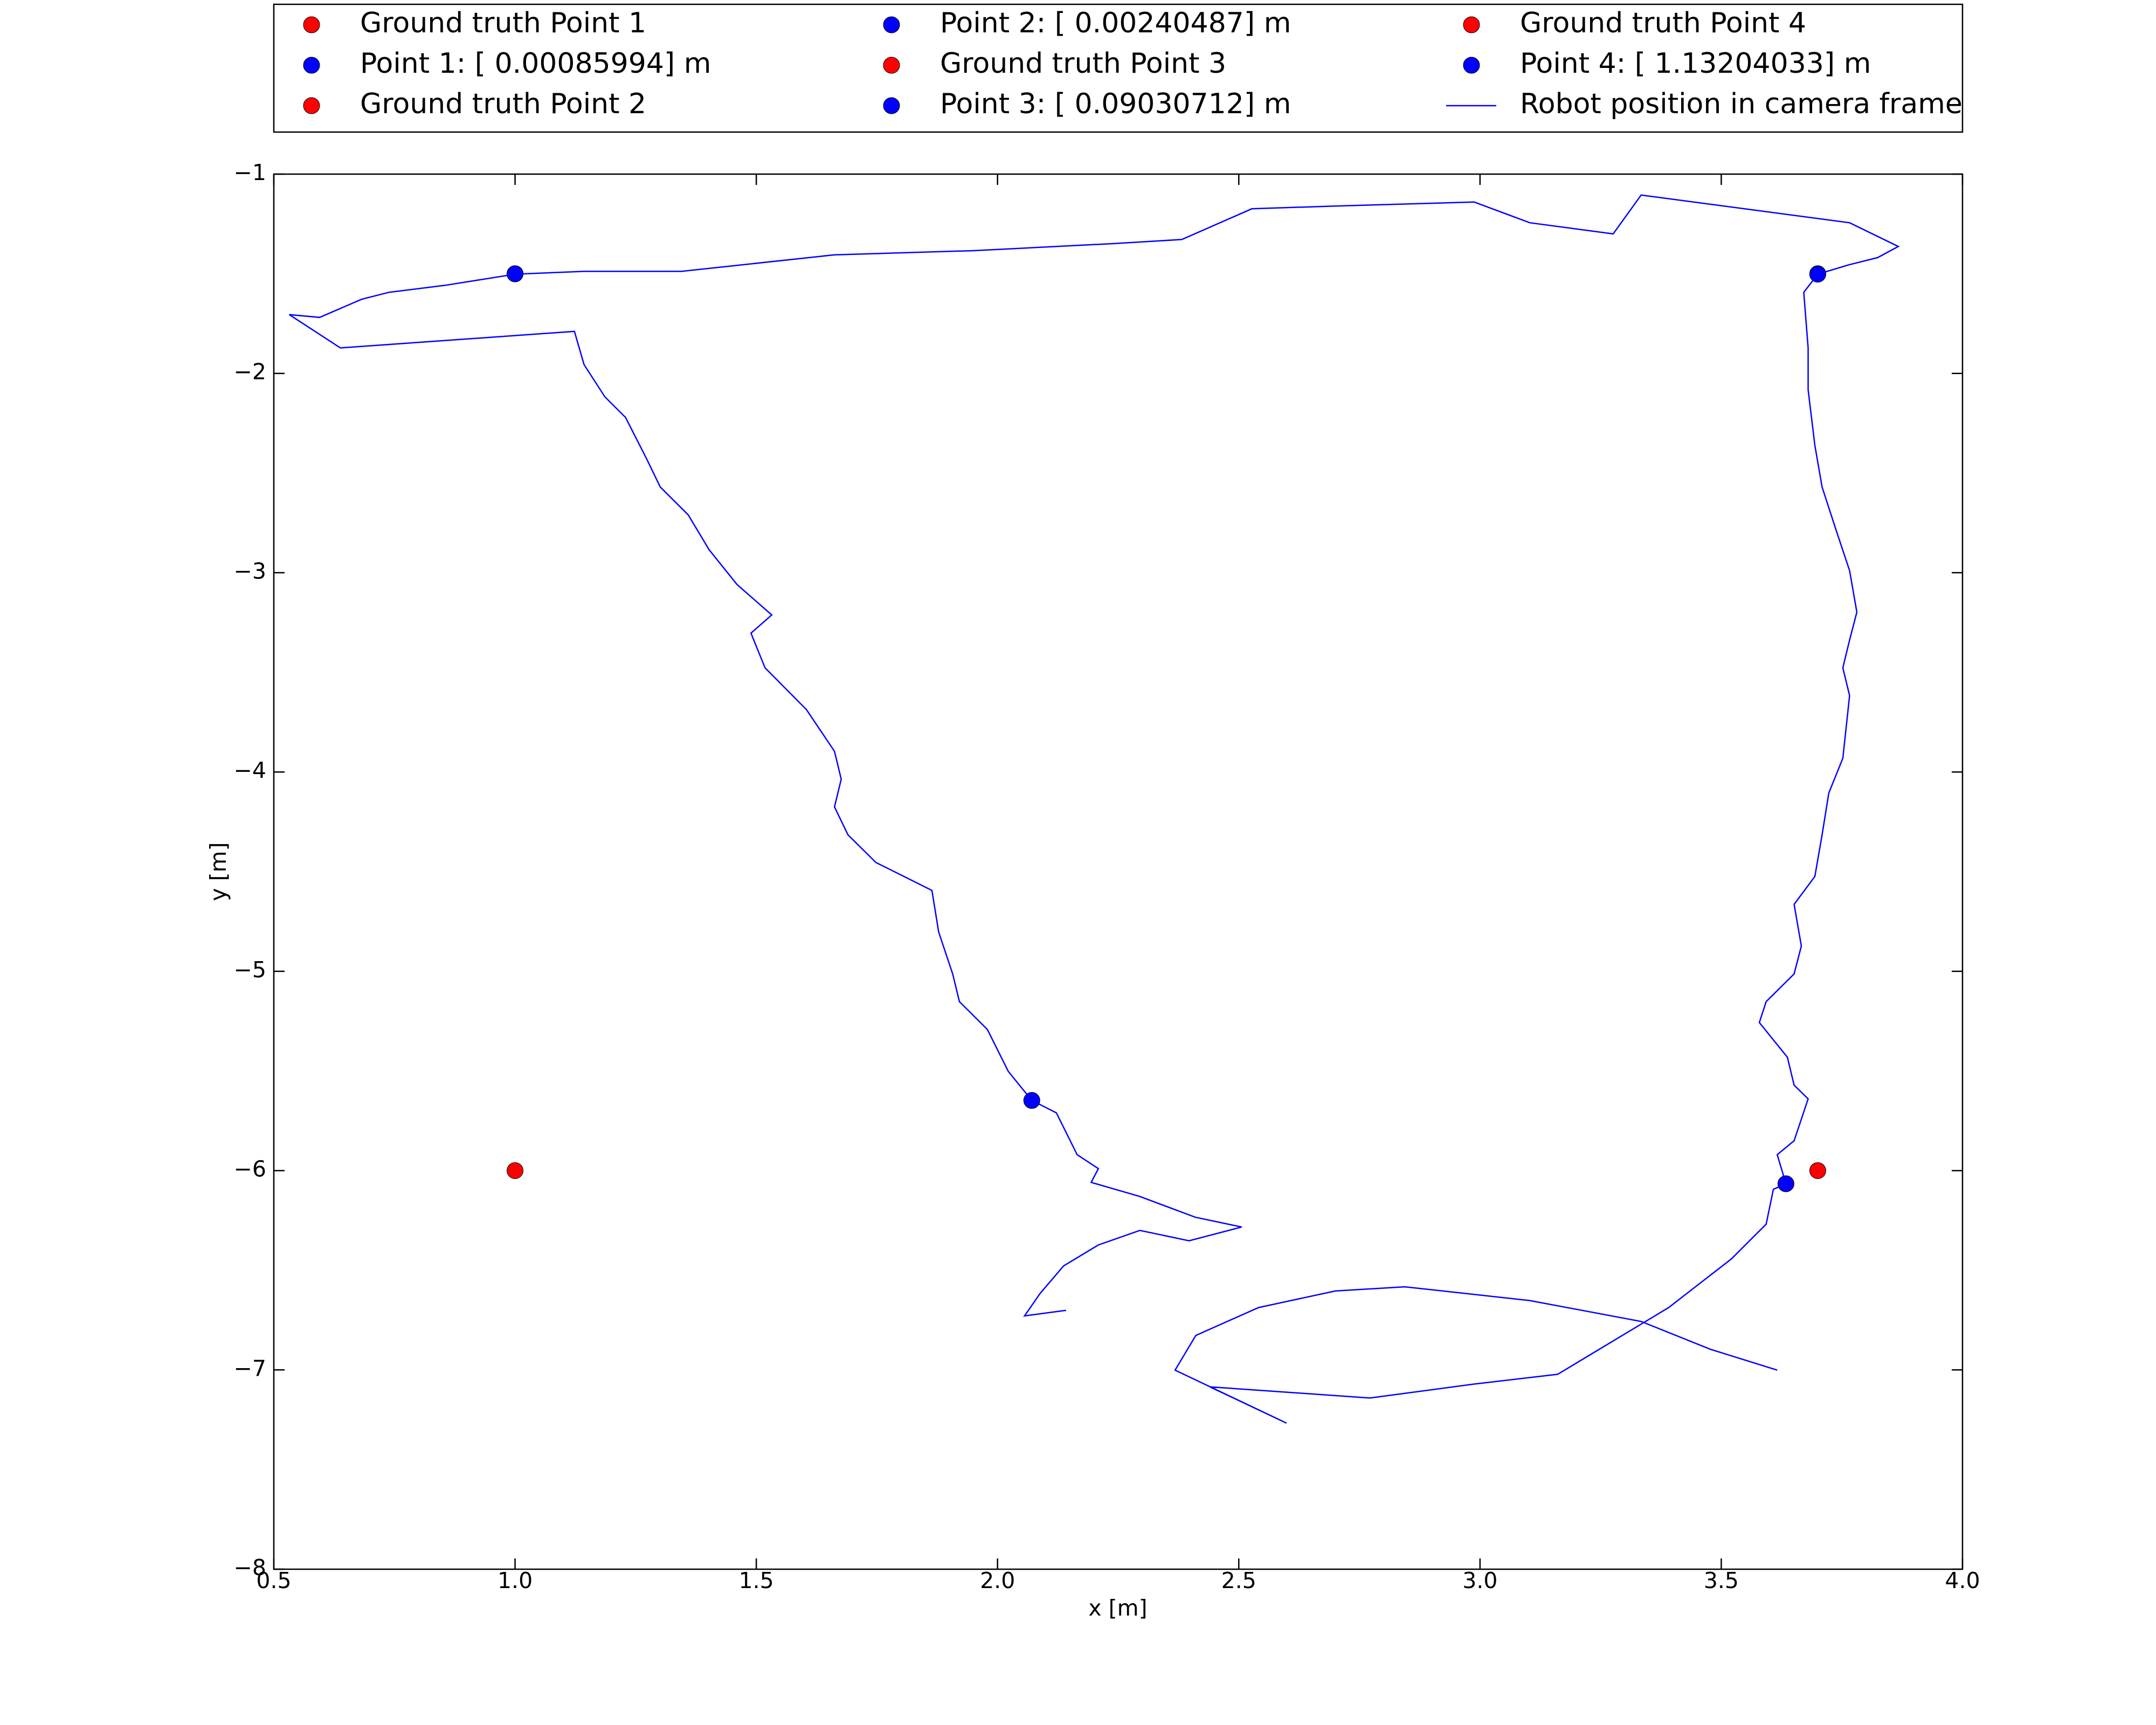 The image size is (2156, 1725). What do you see at coordinates (1741, 104) in the screenshot?
I see `legend-label: Robot position in camera frame` at bounding box center [1741, 104].